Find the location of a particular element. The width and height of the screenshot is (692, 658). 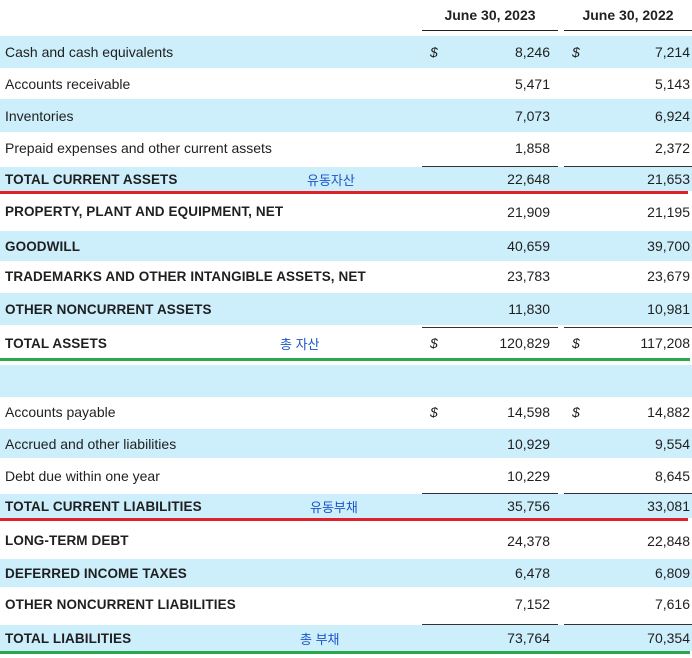

value-2023: 10,229 is located at coordinates (528, 476).